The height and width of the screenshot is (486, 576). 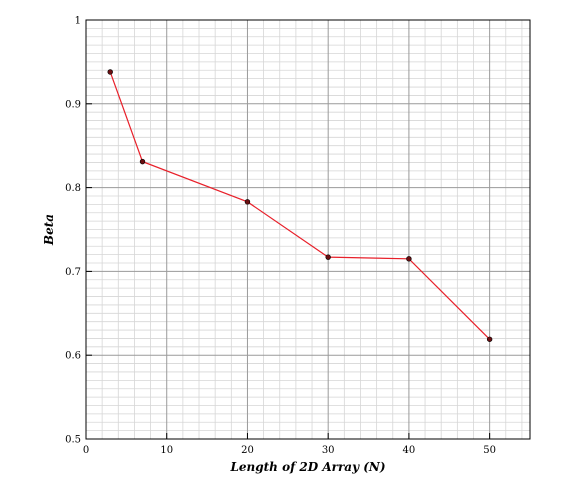 I want to click on x-tick-label: 0, so click(x=86, y=450).